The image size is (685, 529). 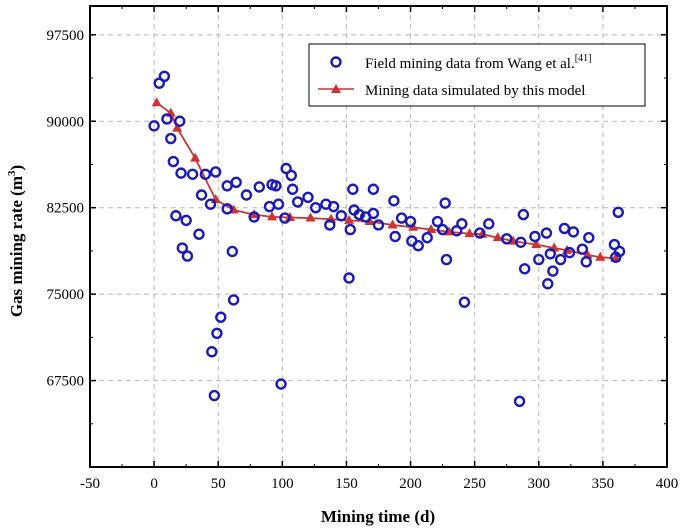 I want to click on y-tick-label: 67500, so click(x=66, y=382).